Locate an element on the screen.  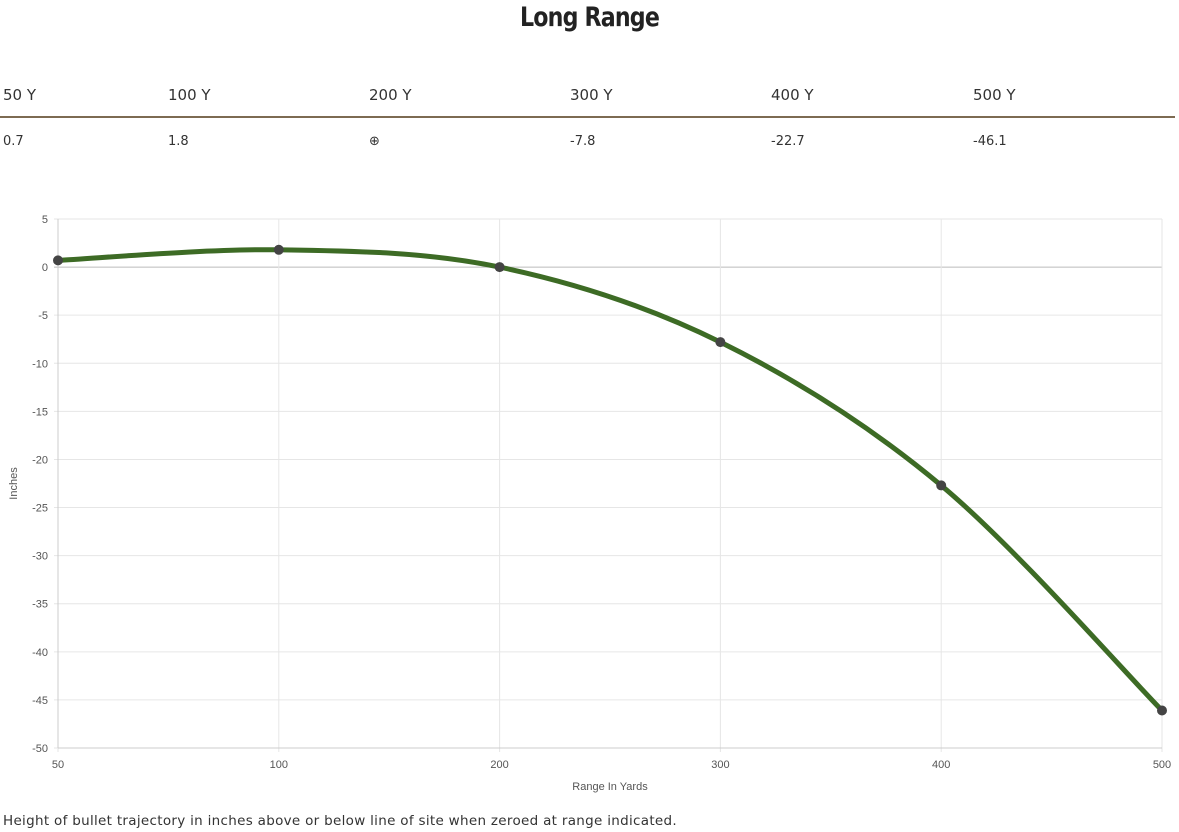
y-tick-label: -40 is located at coordinates (40, 653).